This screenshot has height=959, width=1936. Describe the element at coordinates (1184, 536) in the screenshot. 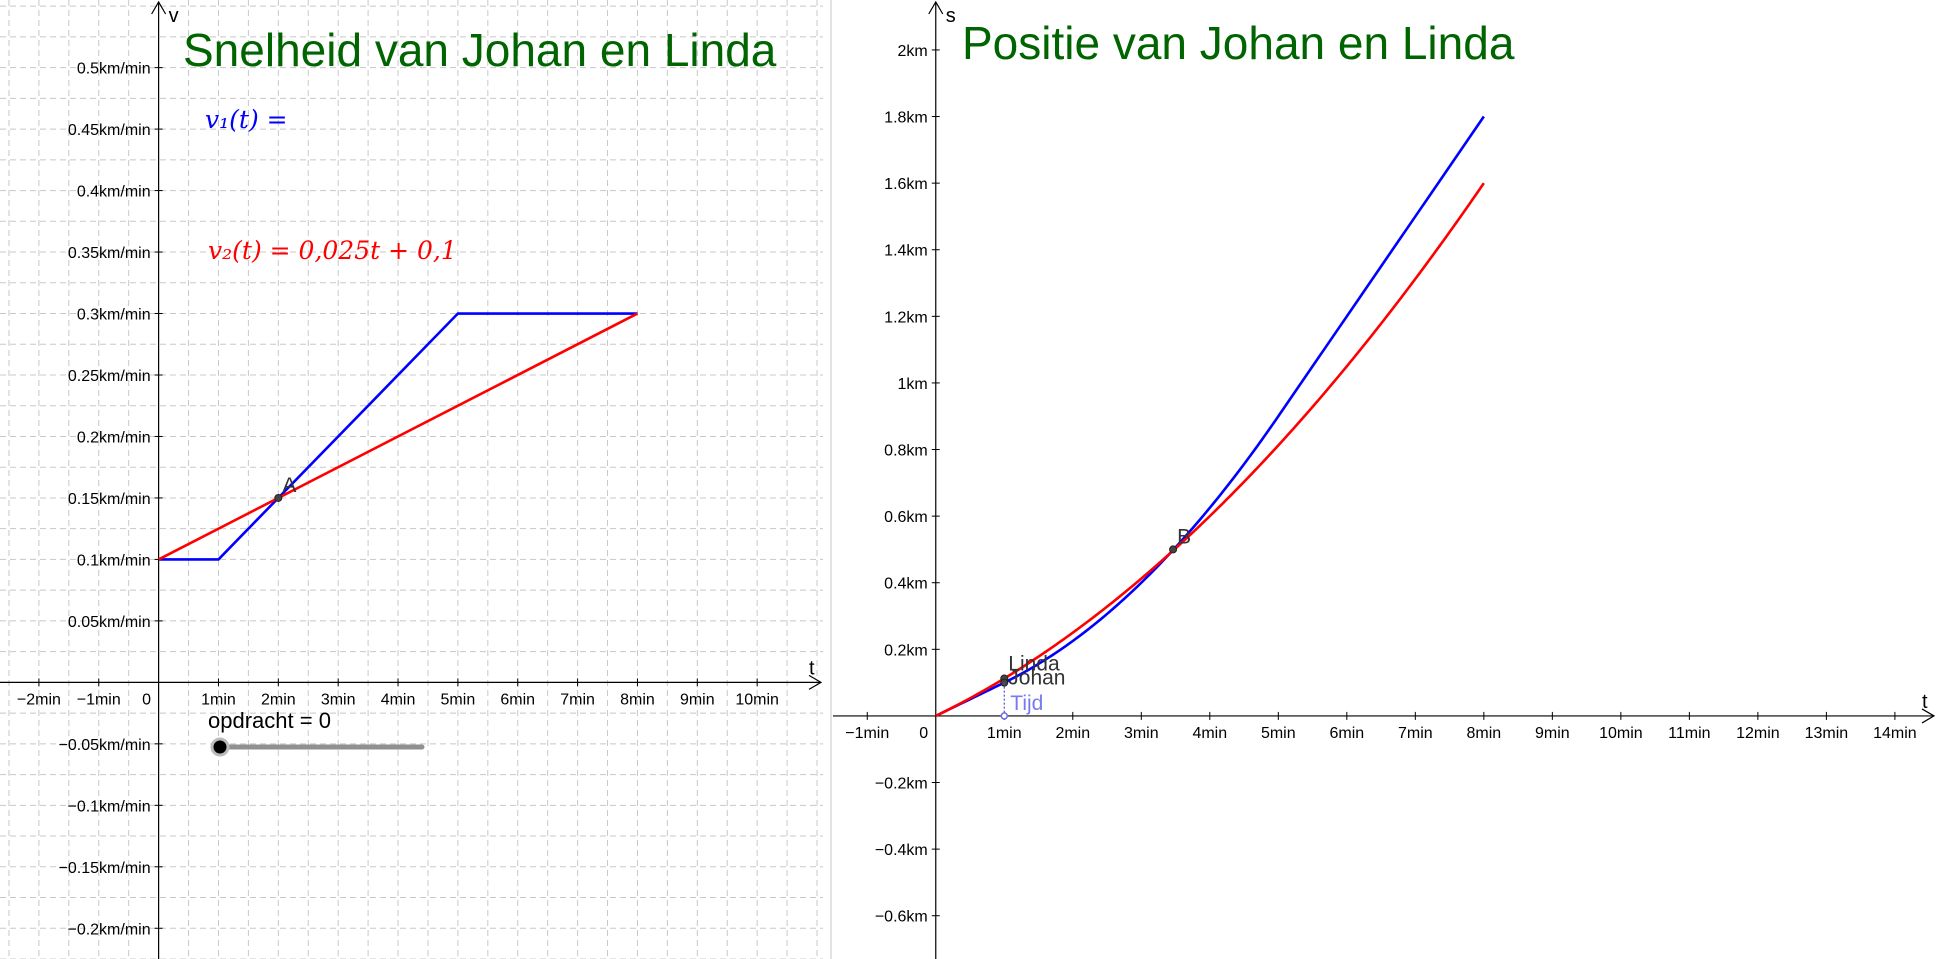

I see `point-label-b: B` at that location.